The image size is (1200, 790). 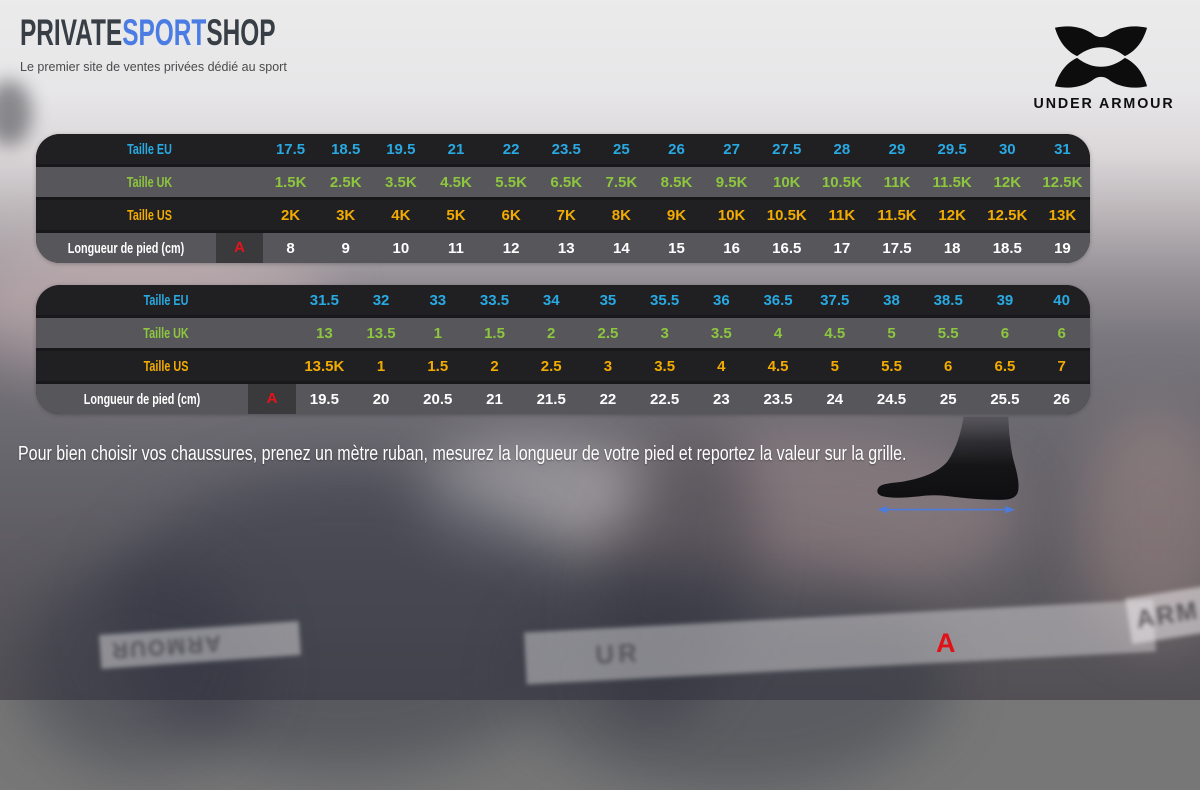 I want to click on size-cell: 25.5, so click(x=1005, y=399).